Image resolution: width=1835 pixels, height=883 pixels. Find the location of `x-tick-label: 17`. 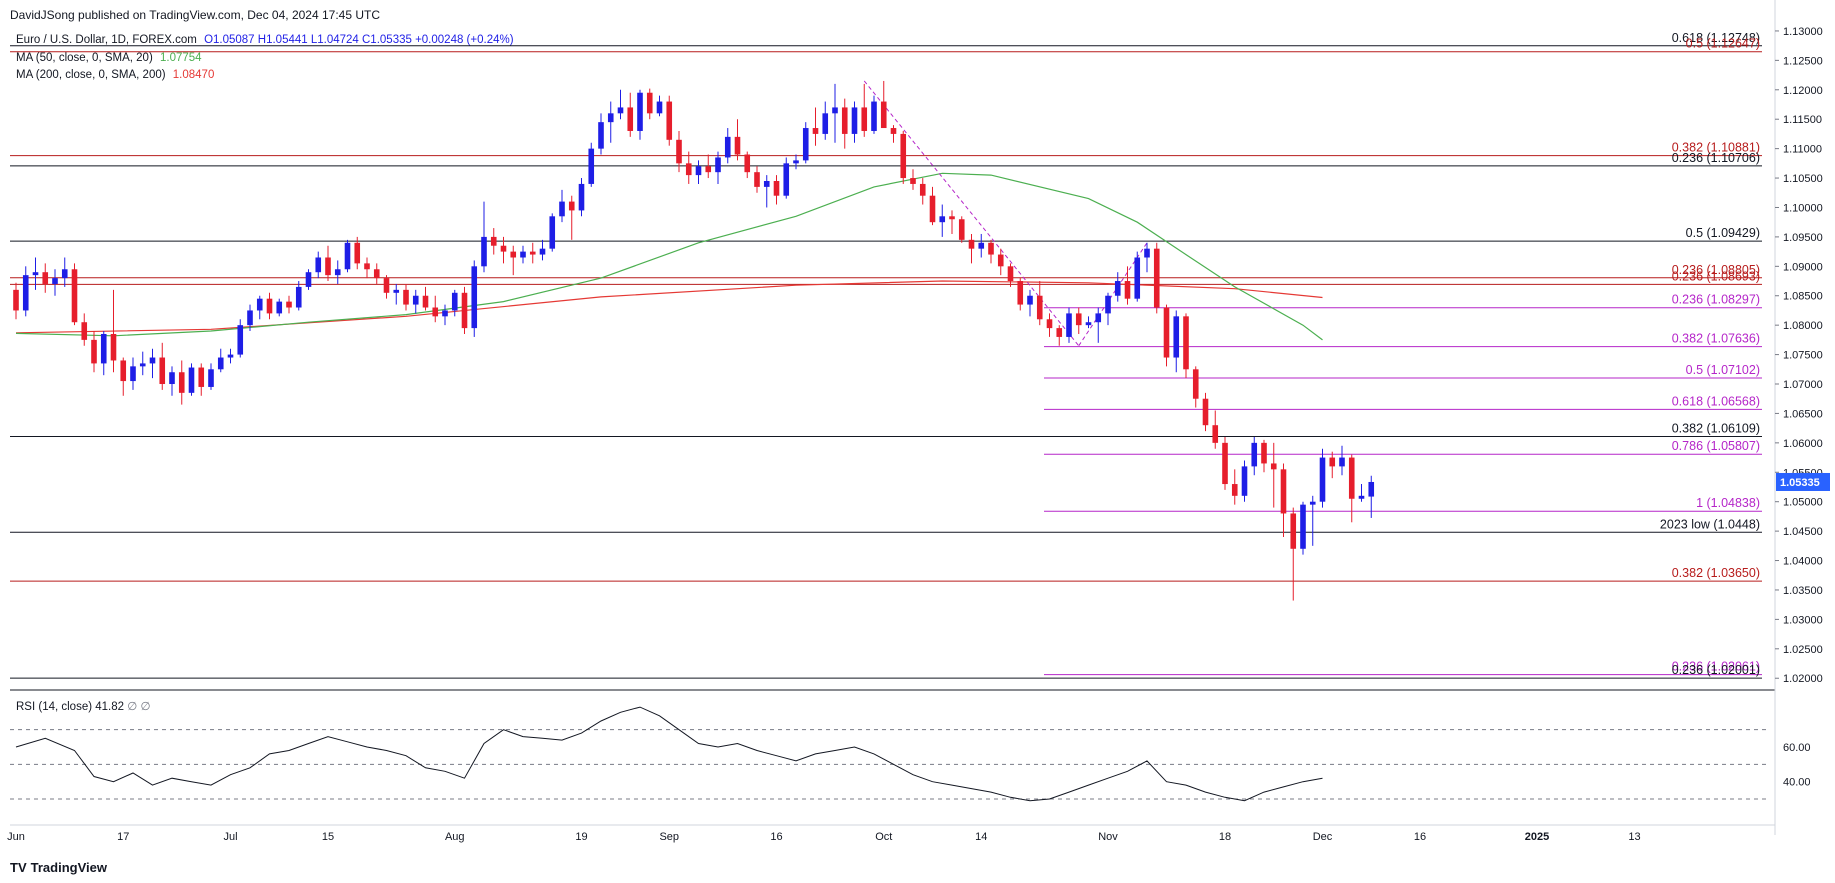

x-tick-label: 17 is located at coordinates (123, 837).